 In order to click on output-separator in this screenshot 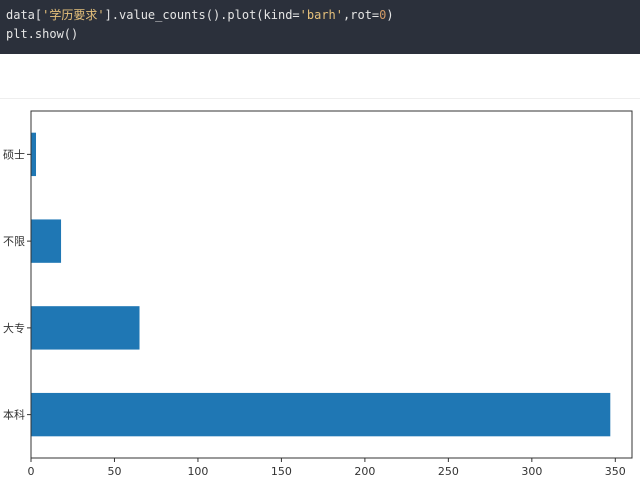, I will do `click(320, 98)`.